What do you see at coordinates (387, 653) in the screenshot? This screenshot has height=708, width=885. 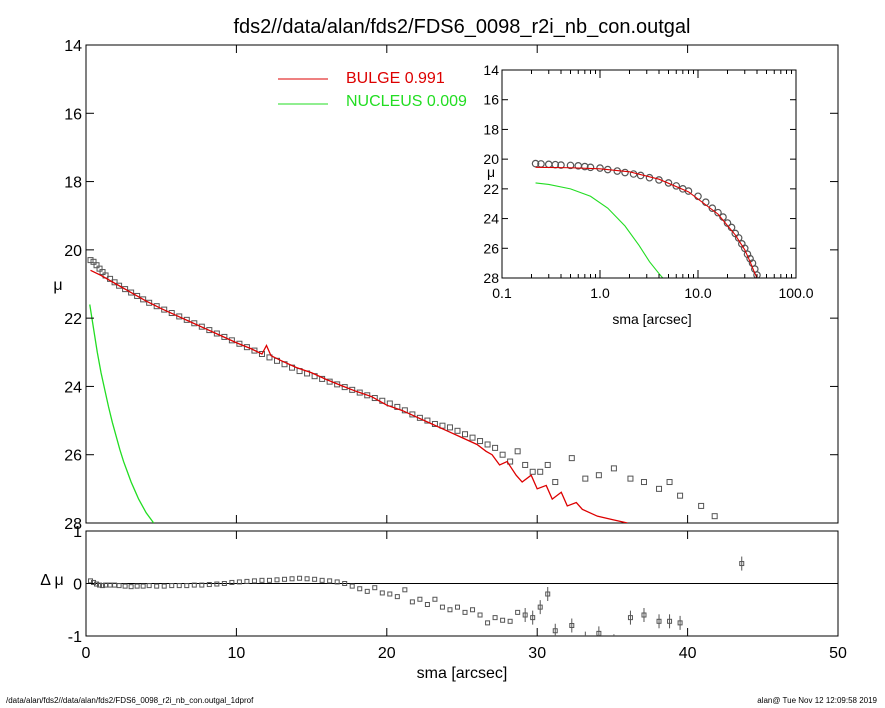 I see `x-tick-label: 20` at bounding box center [387, 653].